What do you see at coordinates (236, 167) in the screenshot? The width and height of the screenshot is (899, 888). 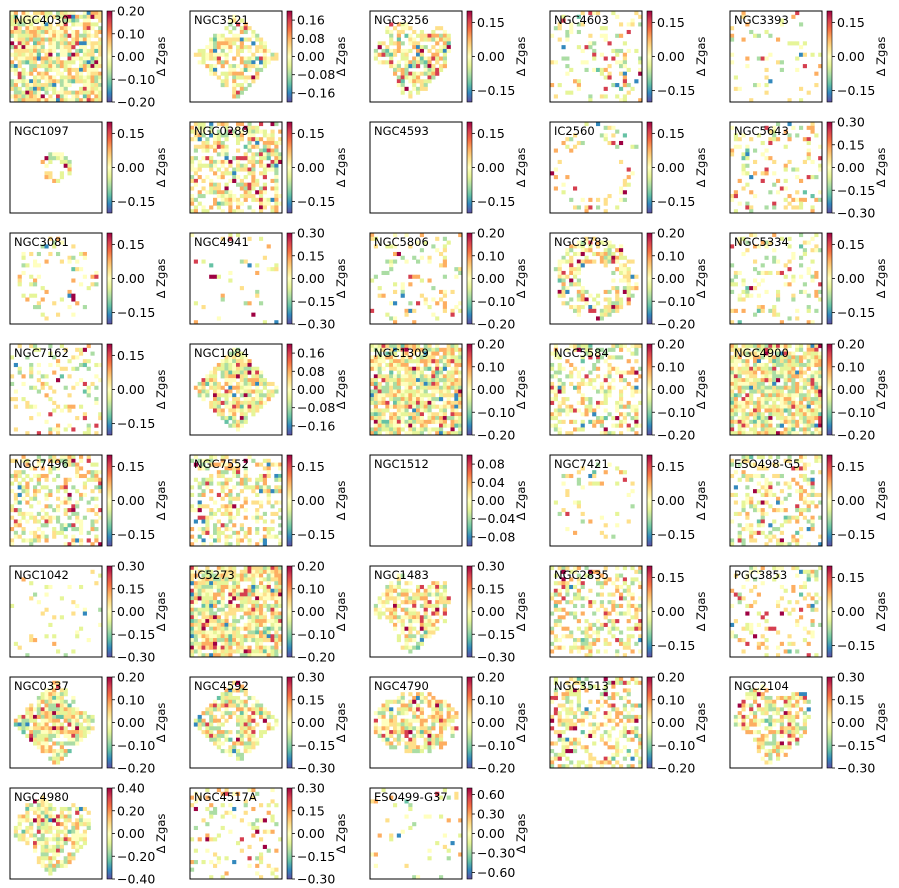 I see `panel-frame` at bounding box center [236, 167].